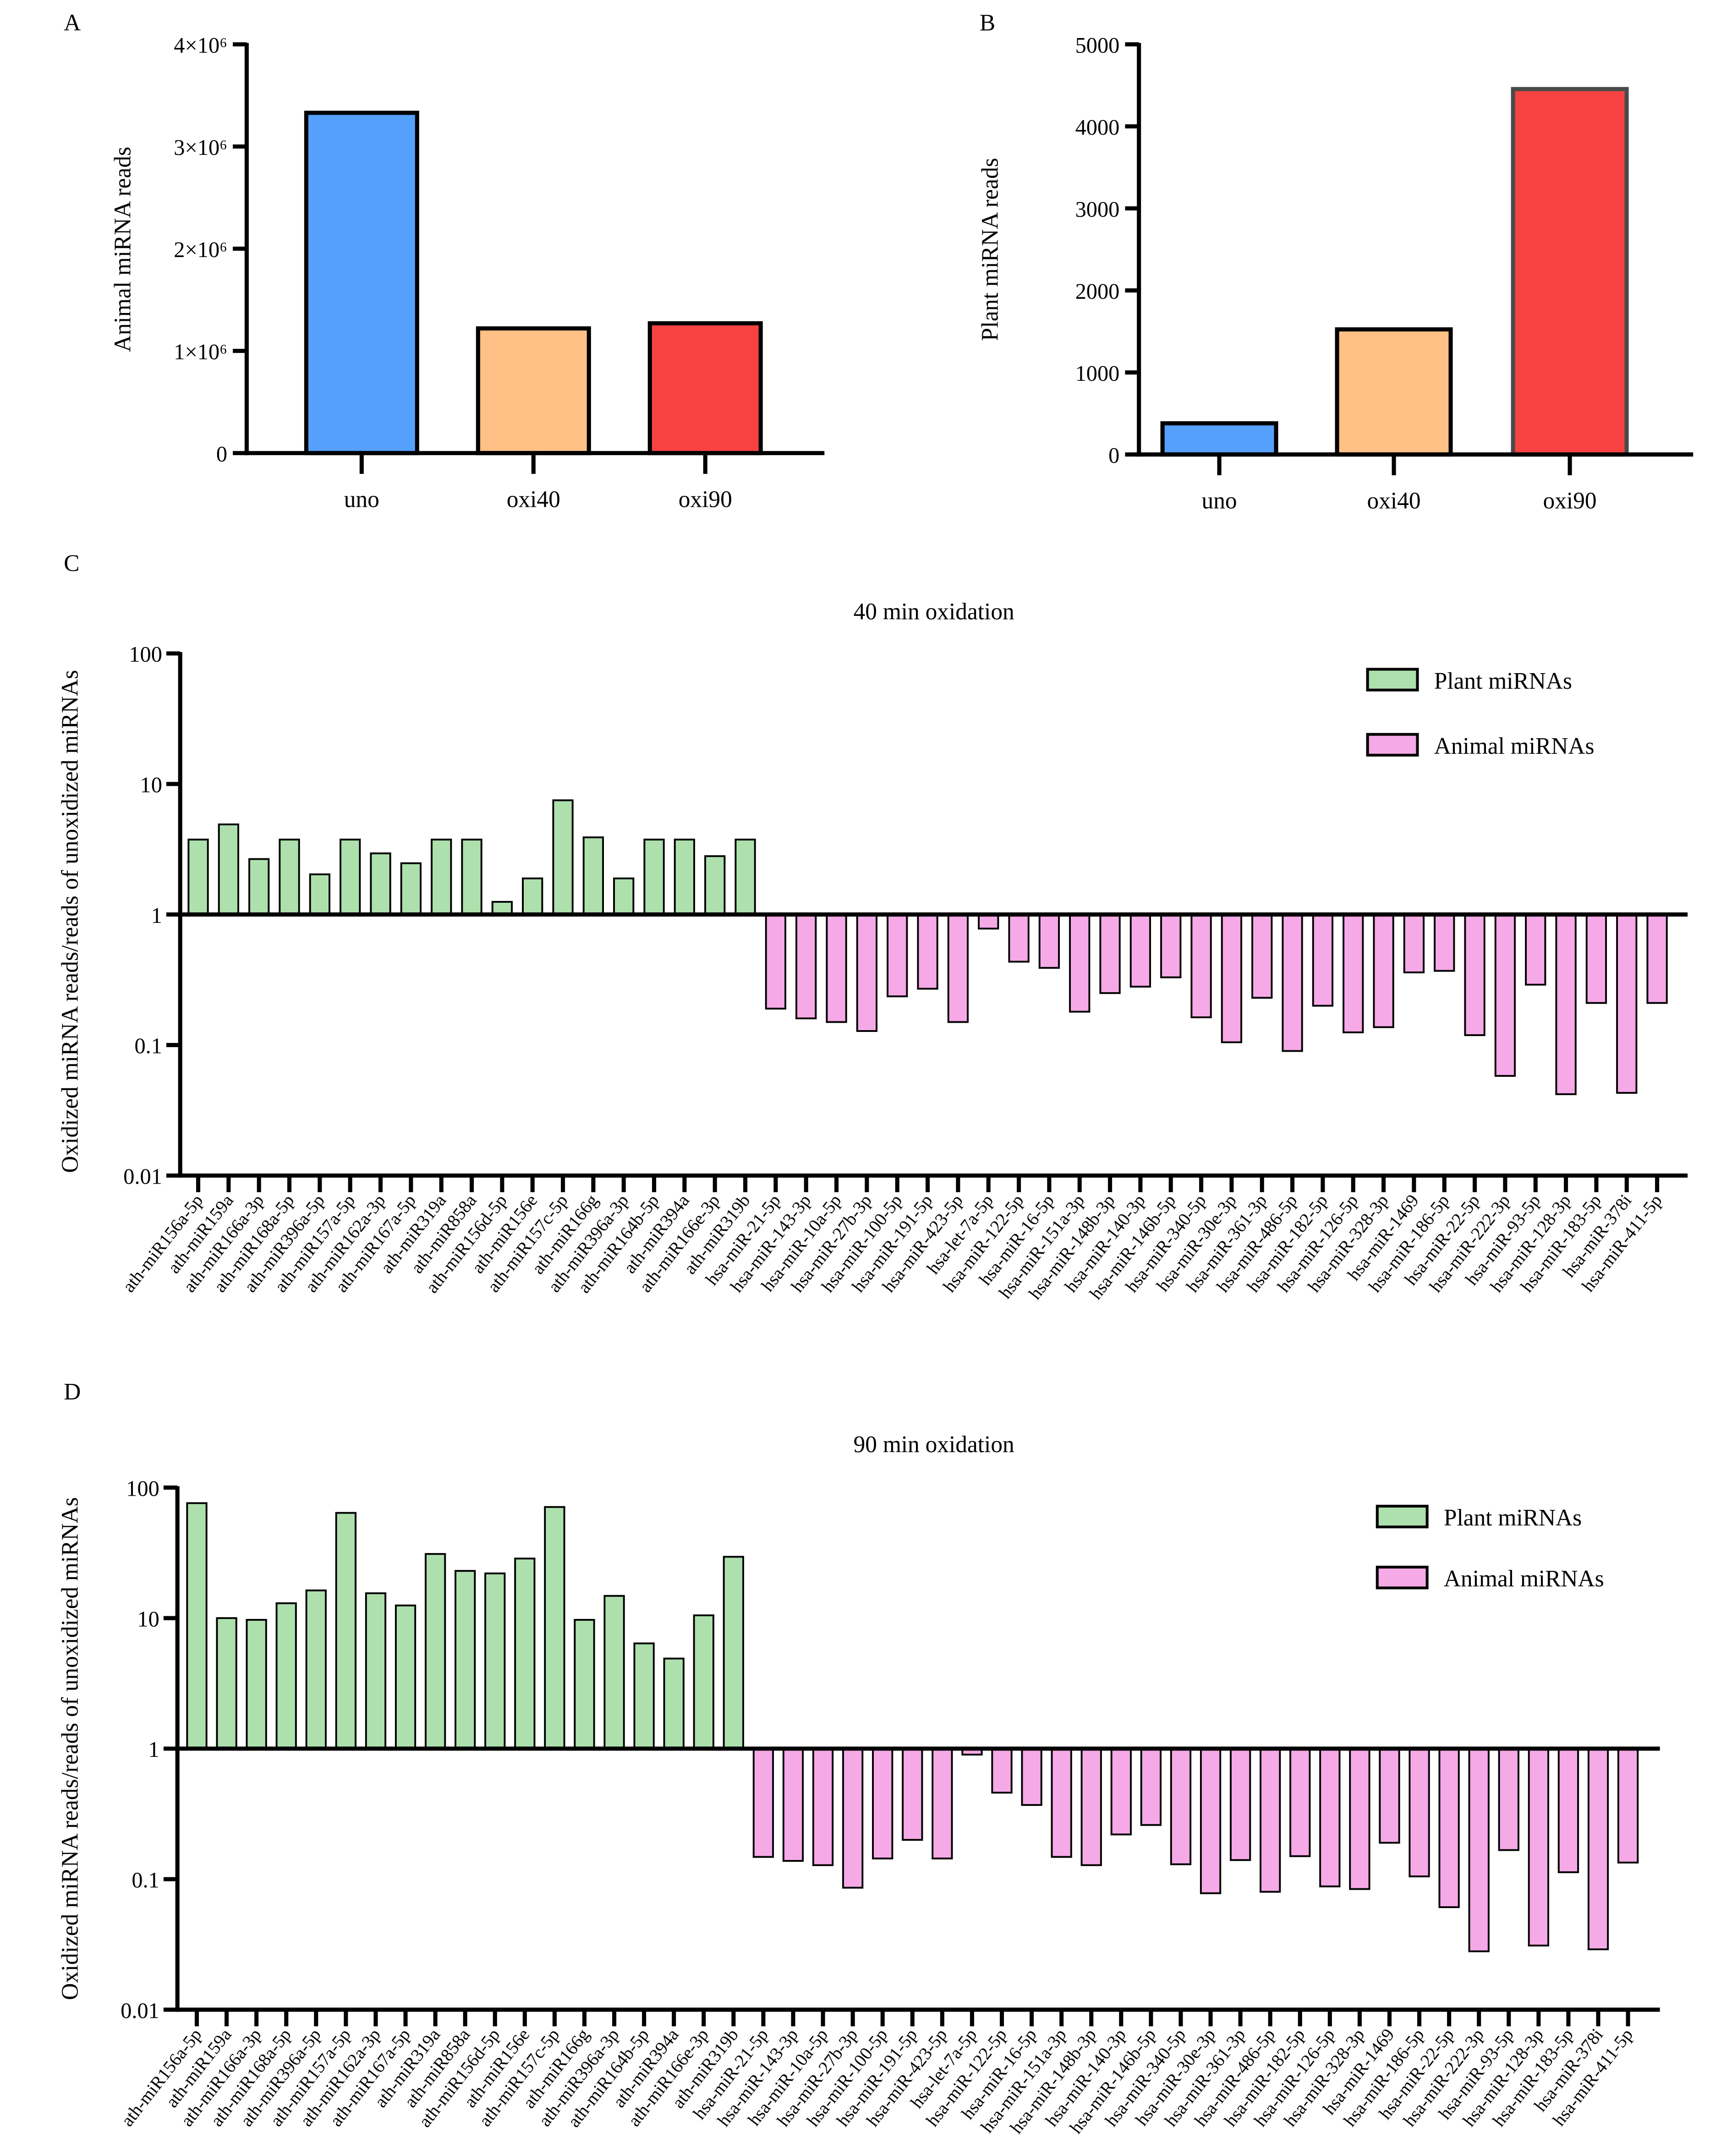  Describe the element at coordinates (201, 352) in the screenshot. I see `chart-a-ytick-label: 1×10⁶` at that location.